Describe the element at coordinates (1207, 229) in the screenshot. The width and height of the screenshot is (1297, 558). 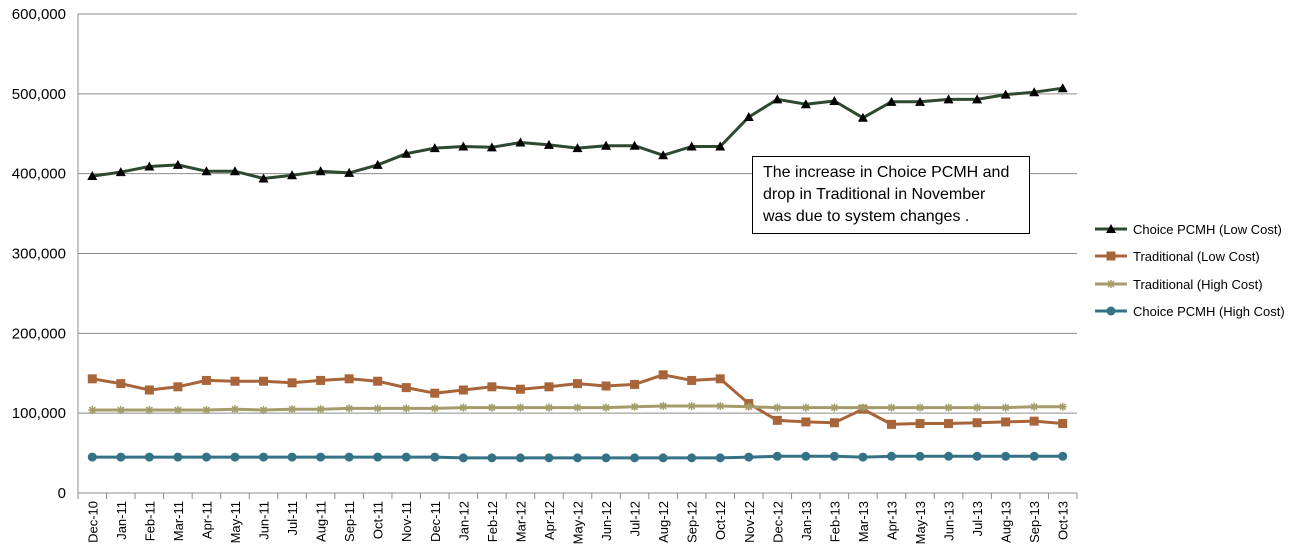
I see `legend-label: Choice PCMH (Low Cost)` at that location.